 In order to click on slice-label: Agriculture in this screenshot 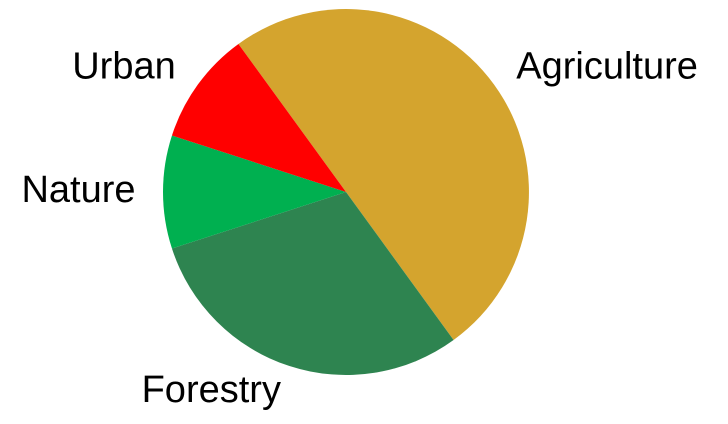, I will do `click(607, 66)`.